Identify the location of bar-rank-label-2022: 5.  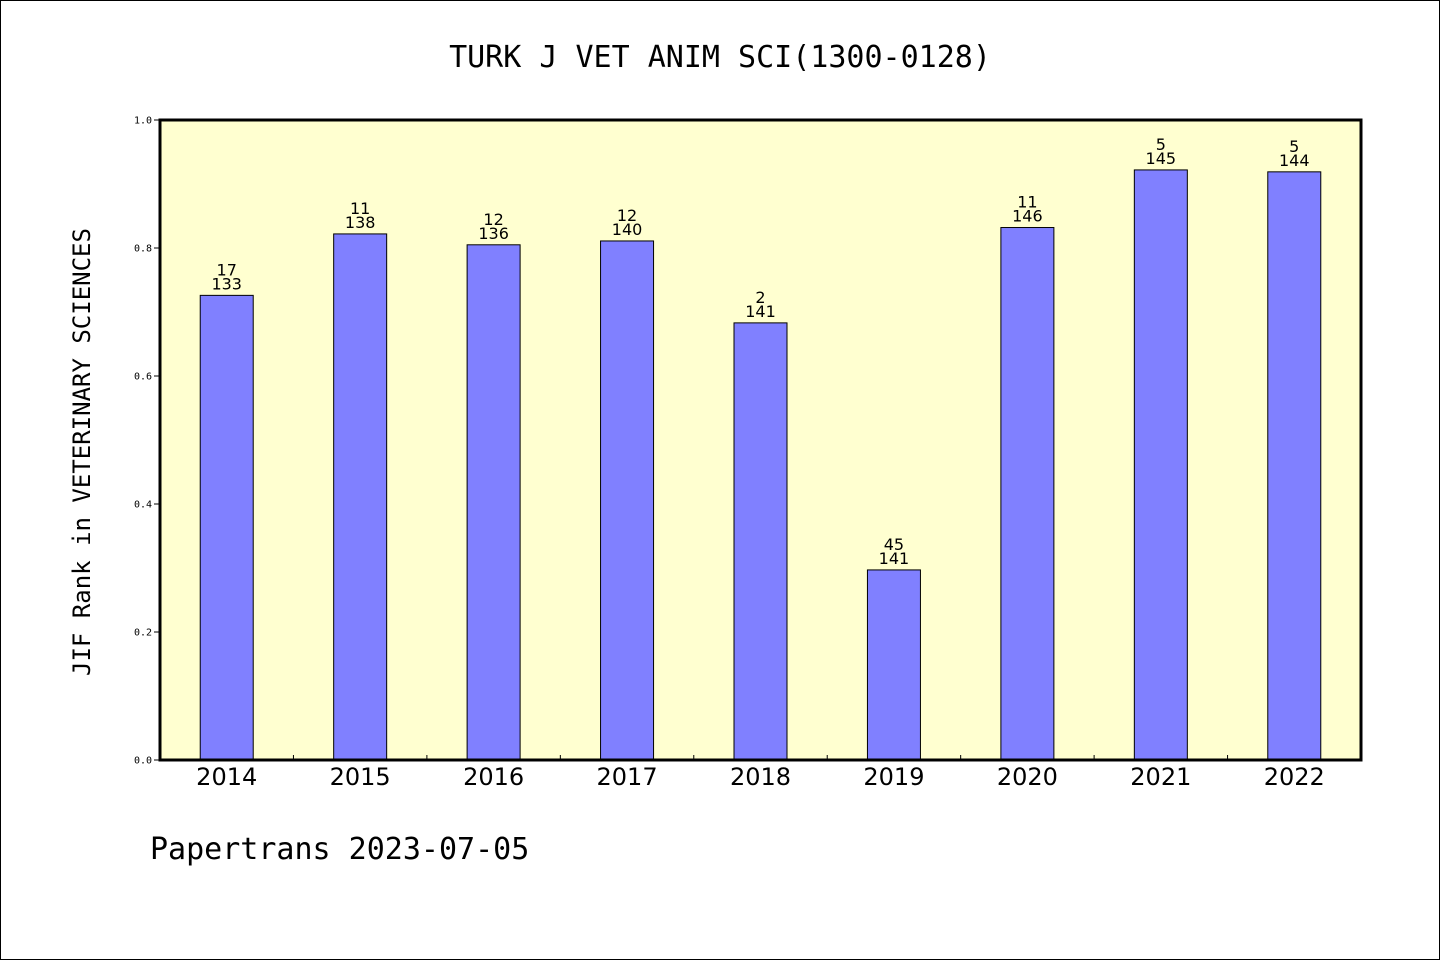
(1294, 146).